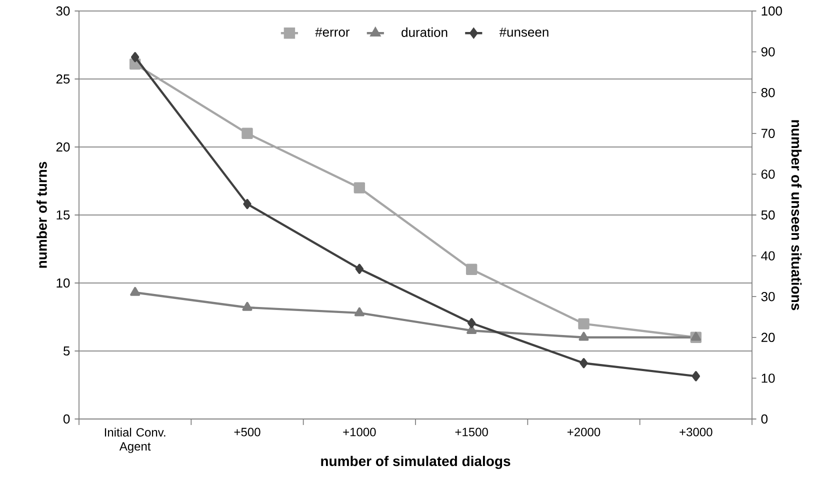  I want to click on y2-tick-label: 0, so click(764, 419).